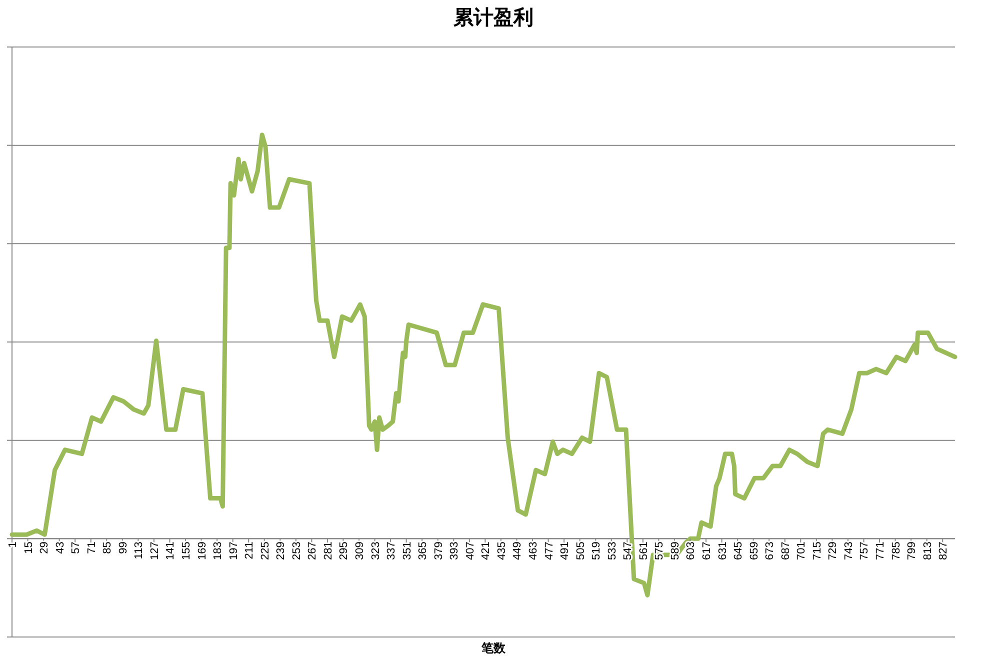  What do you see at coordinates (486, 551) in the screenshot?
I see `x-tick-label: 421` at bounding box center [486, 551].